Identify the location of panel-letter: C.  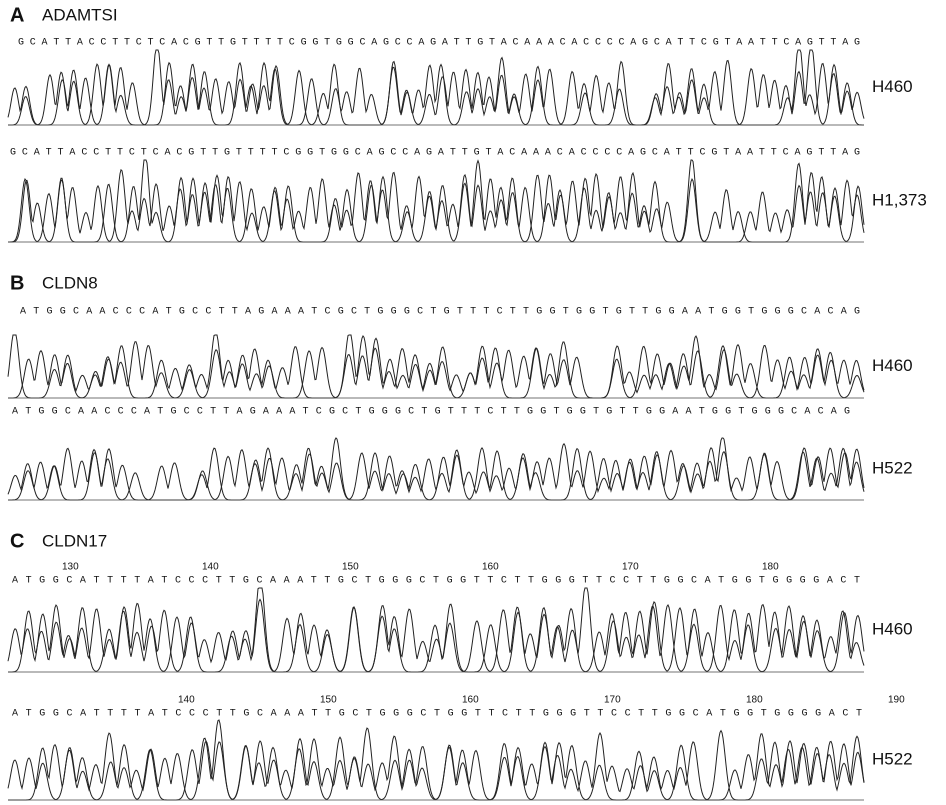
(17, 541).